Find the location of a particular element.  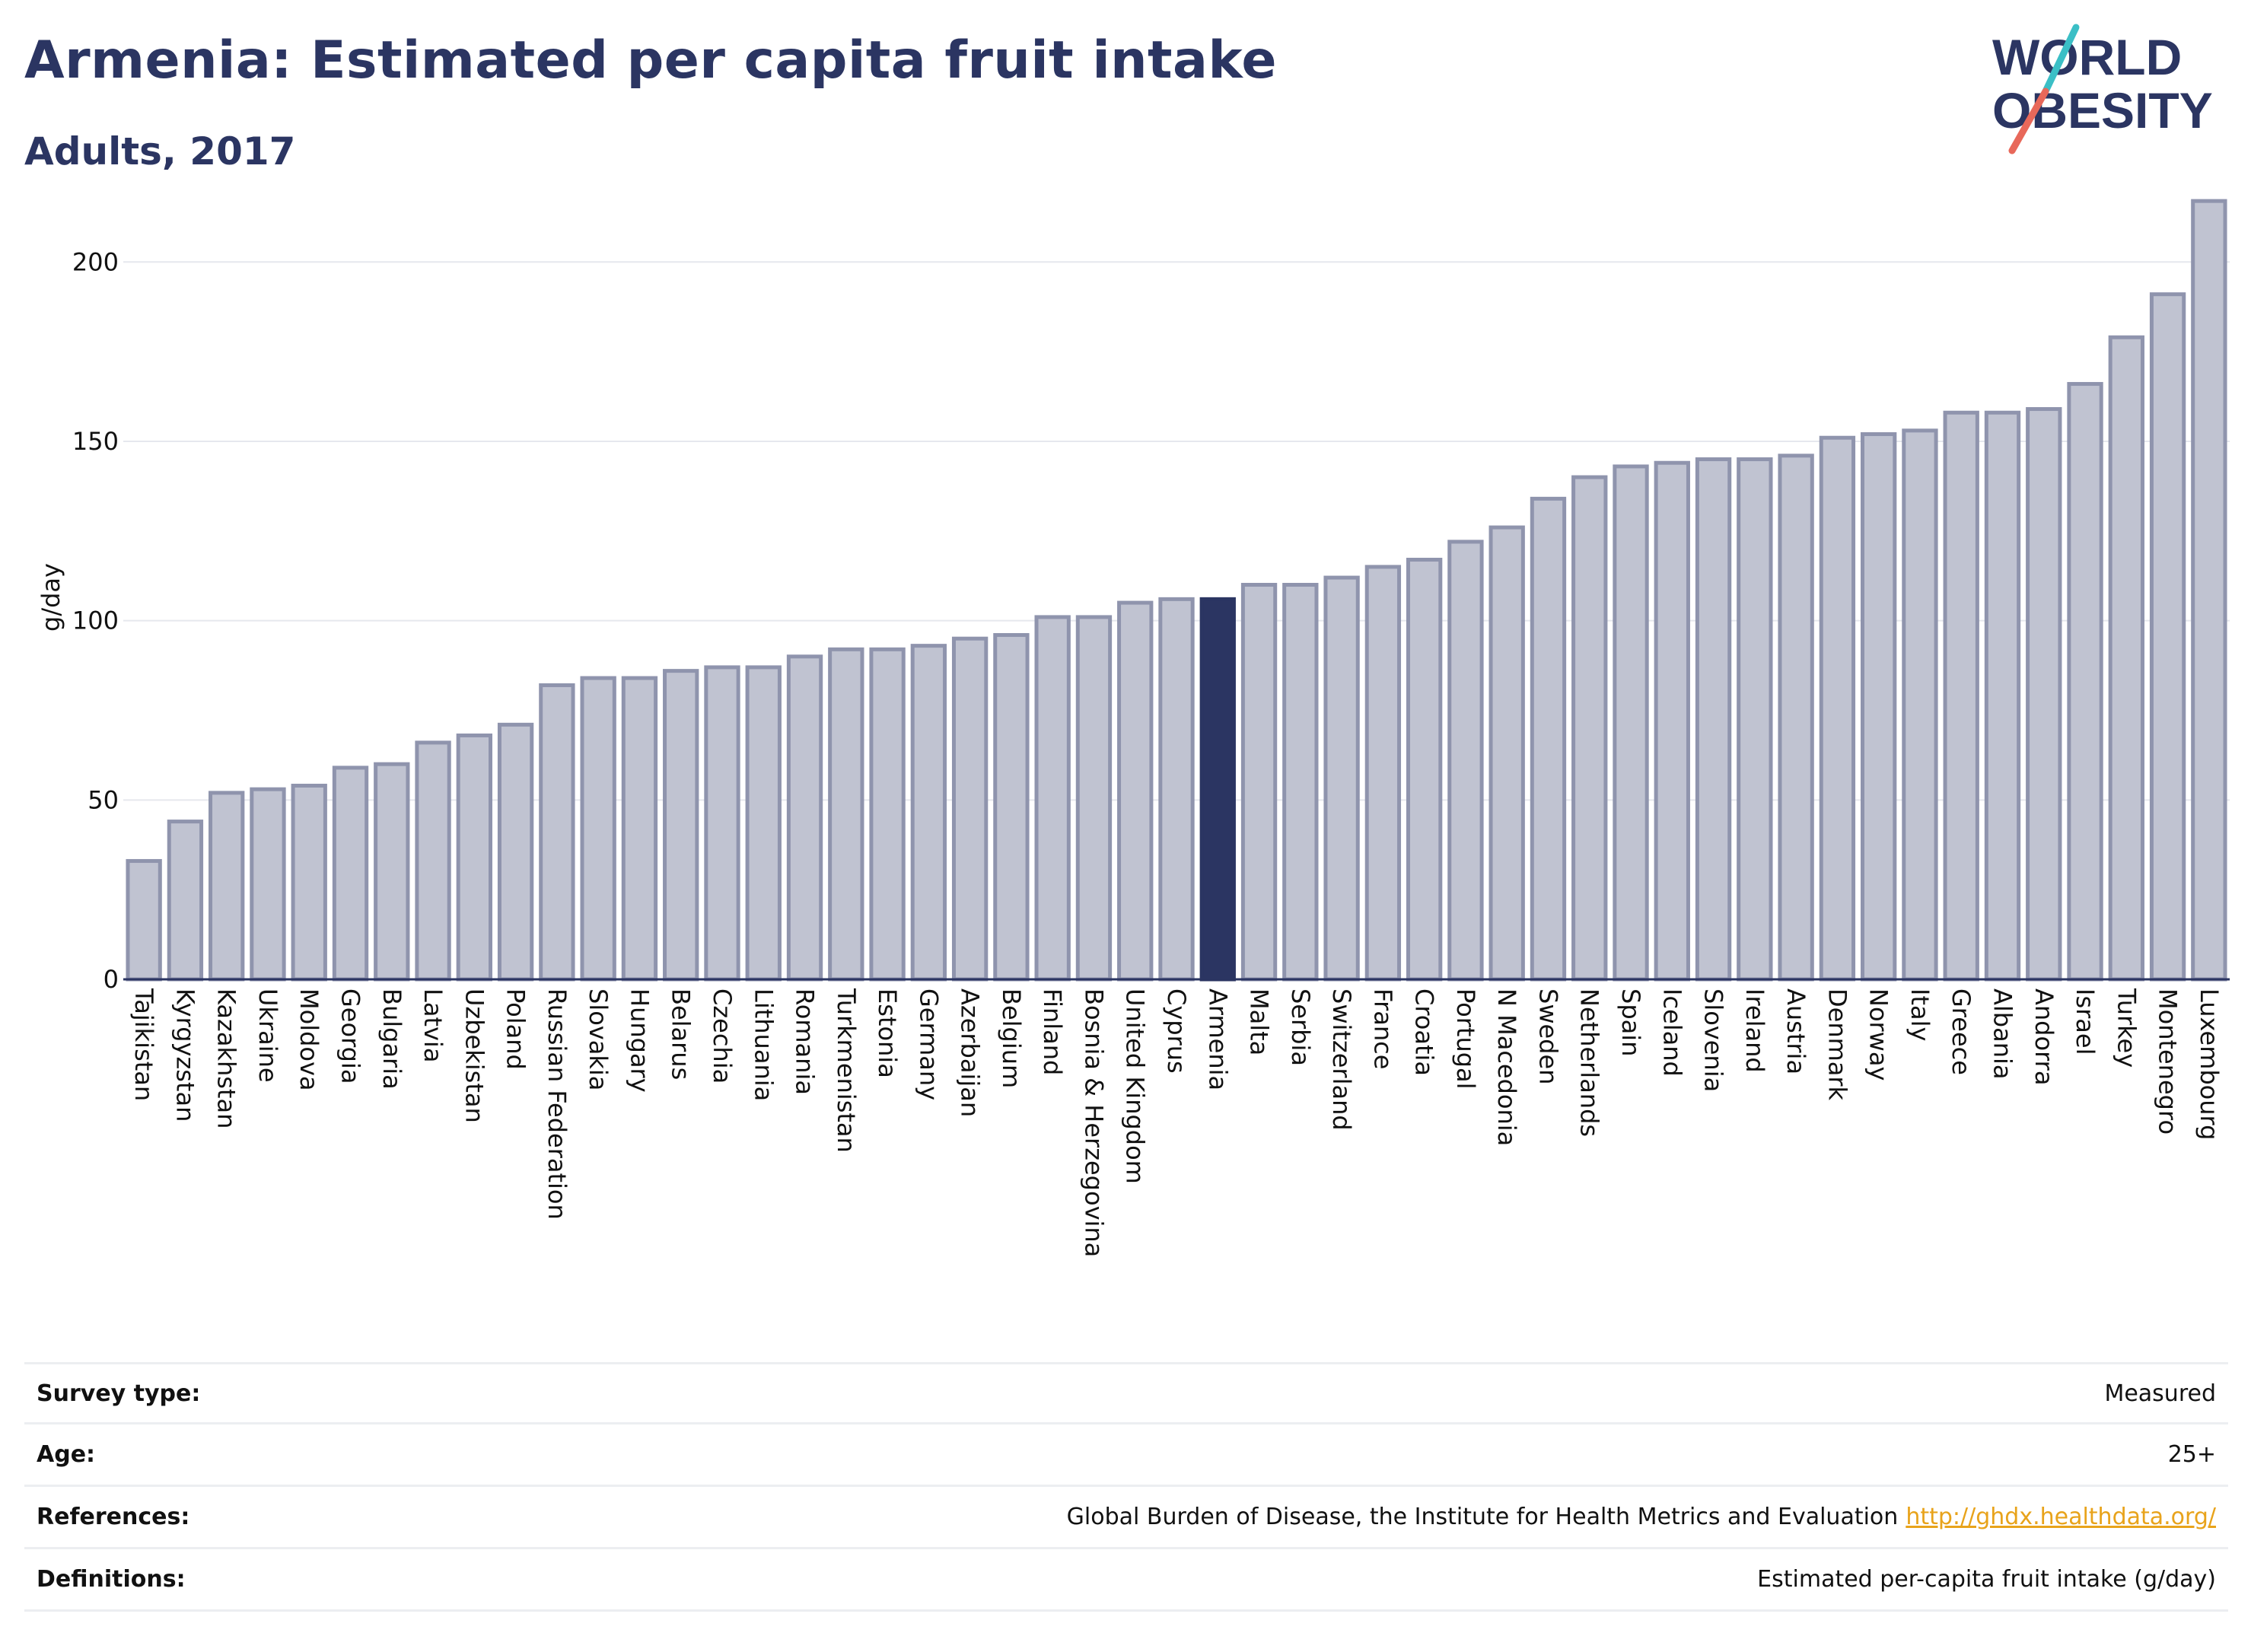

meta-row-age: Age: 25+ is located at coordinates (1126, 1455).